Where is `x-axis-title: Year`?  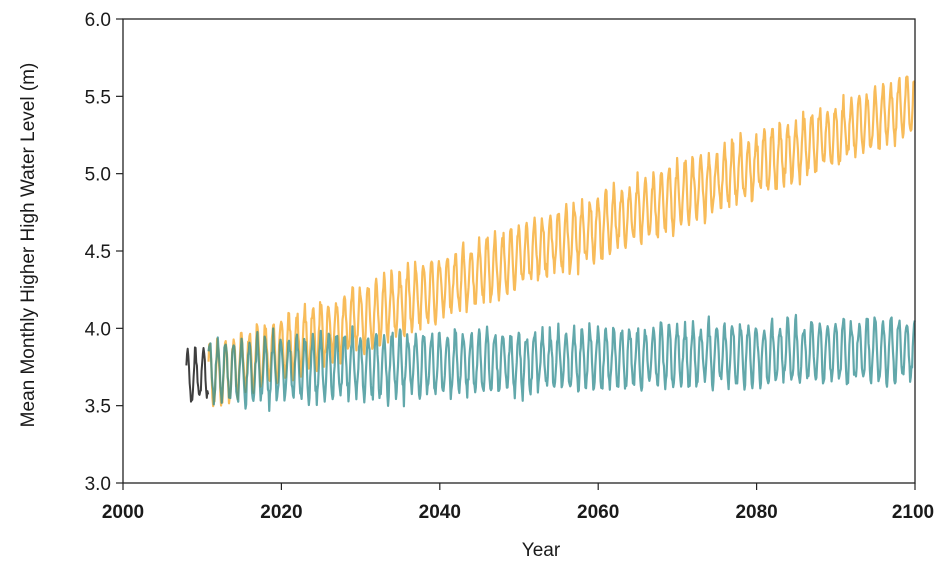 x-axis-title: Year is located at coordinates (541, 550).